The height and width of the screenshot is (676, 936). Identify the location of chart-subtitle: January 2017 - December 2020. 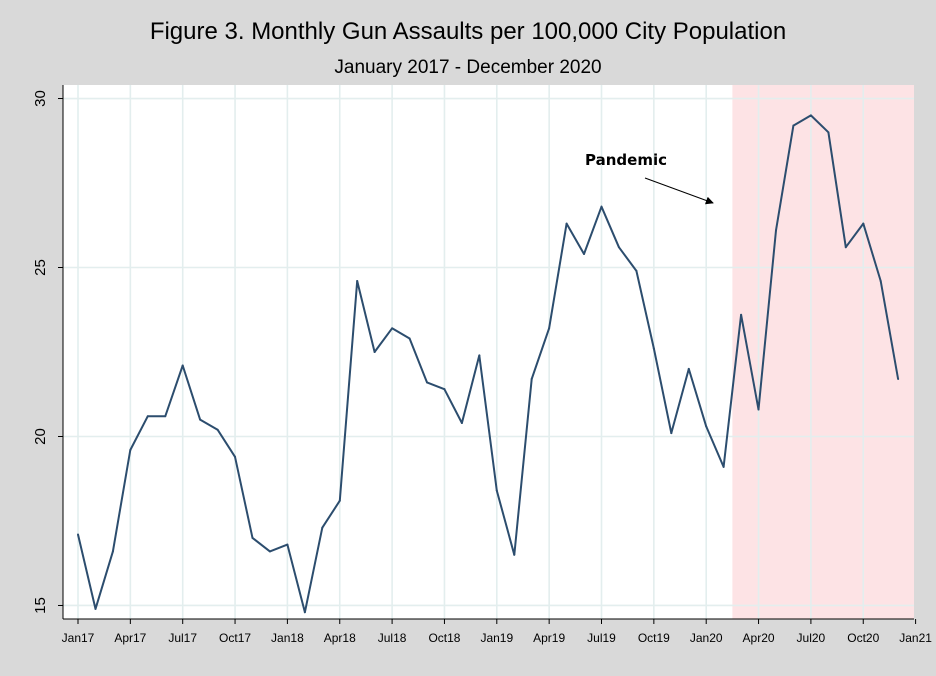
(468, 67).